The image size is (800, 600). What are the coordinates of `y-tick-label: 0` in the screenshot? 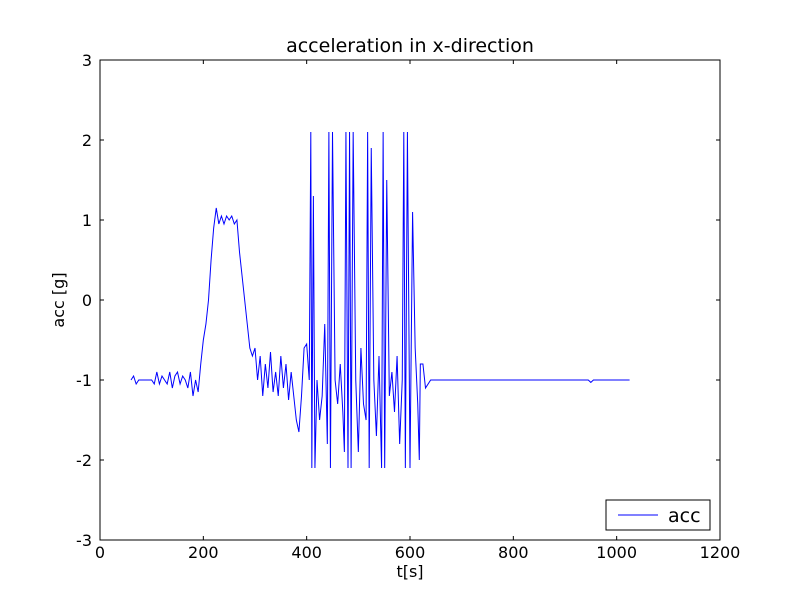 It's located at (87, 300).